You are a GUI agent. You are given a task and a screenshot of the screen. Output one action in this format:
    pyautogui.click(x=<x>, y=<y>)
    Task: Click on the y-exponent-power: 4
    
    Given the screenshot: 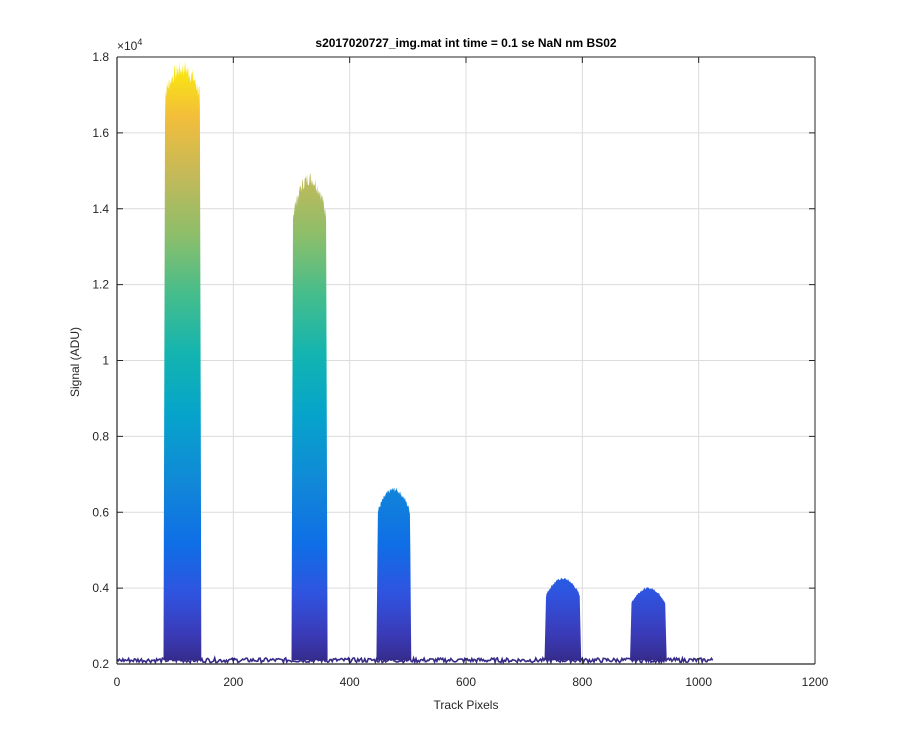 What is the action you would take?
    pyautogui.click(x=139, y=42)
    